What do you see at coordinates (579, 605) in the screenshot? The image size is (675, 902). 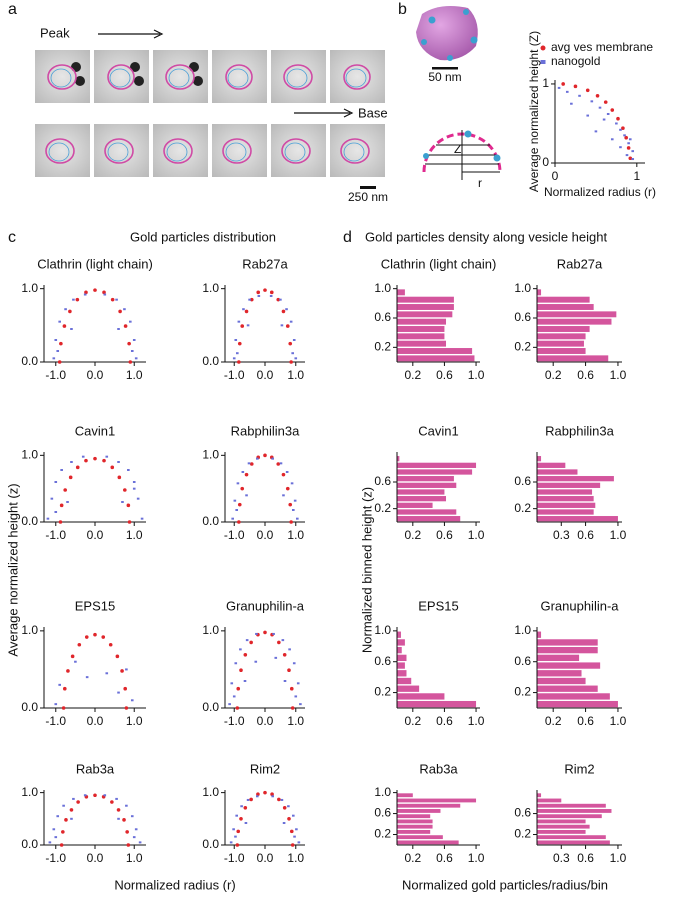 I see `chart-title: Granuphilin-a` at bounding box center [579, 605].